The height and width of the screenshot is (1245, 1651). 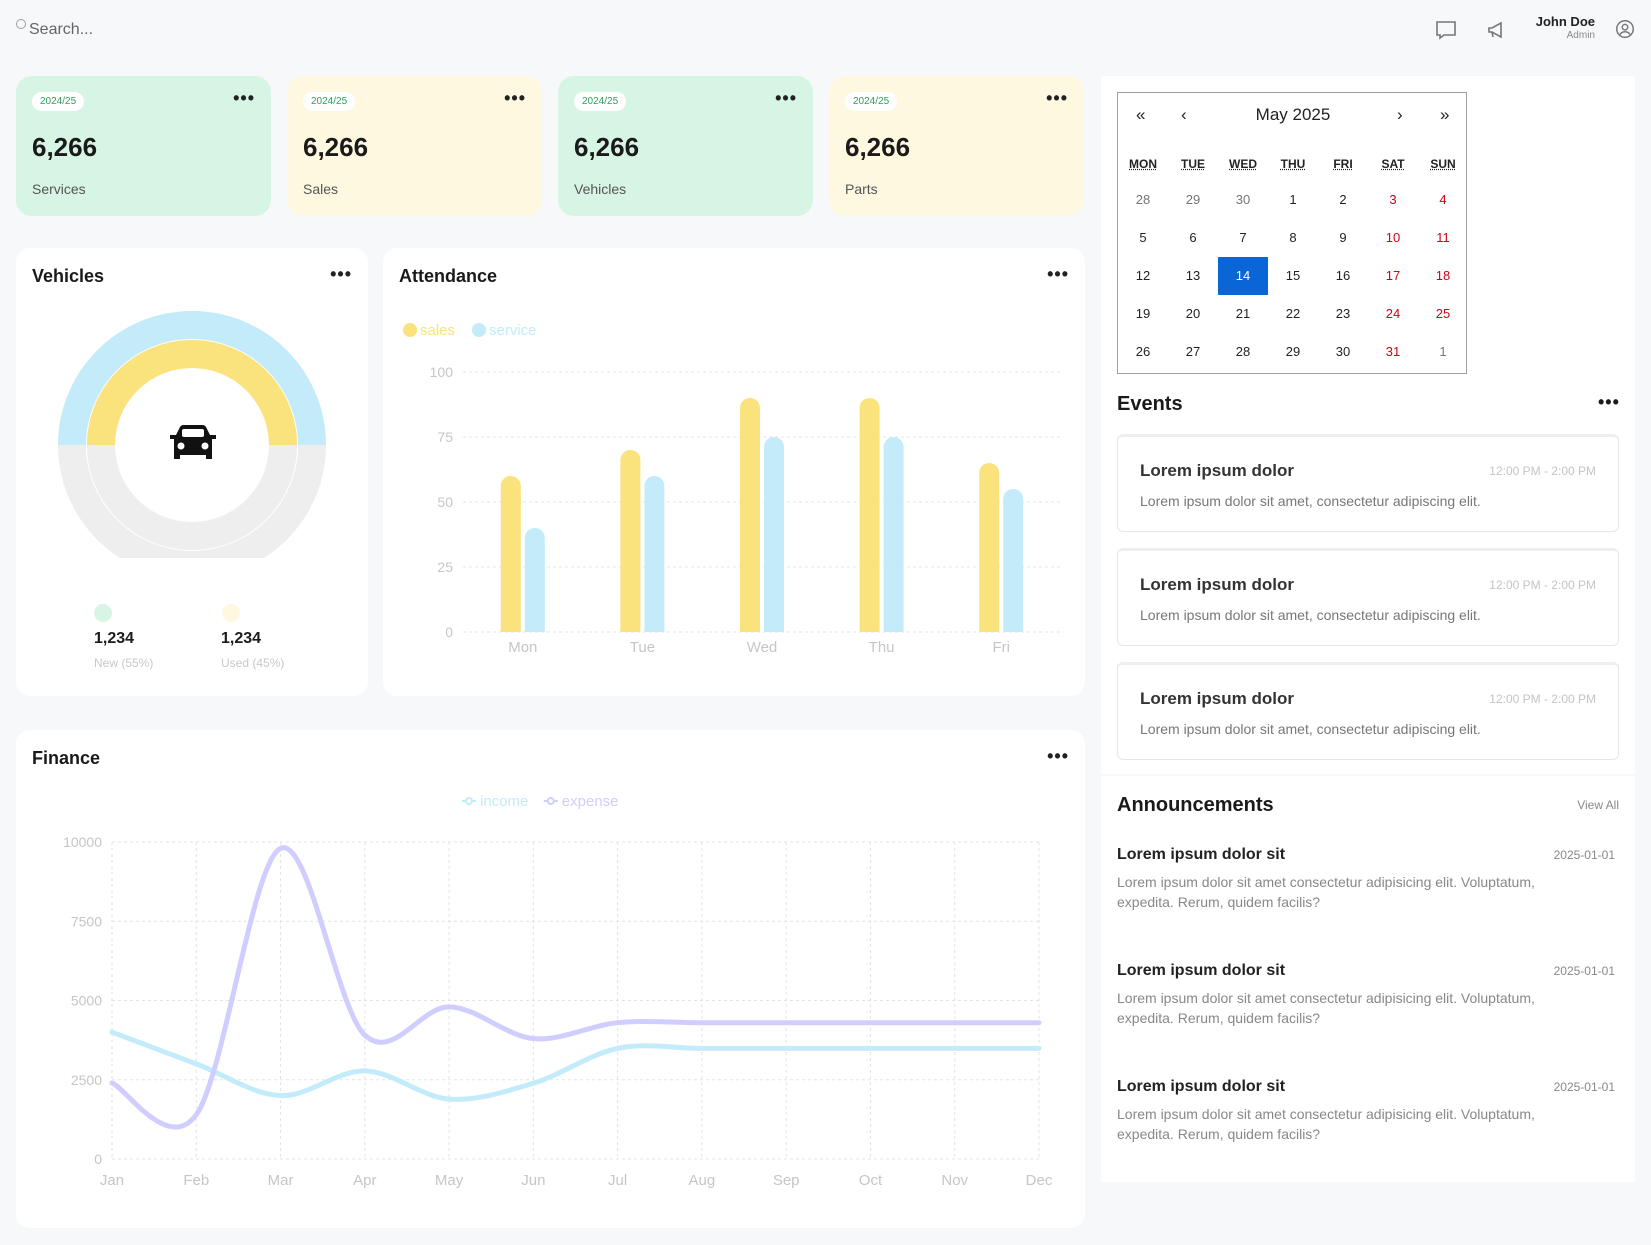 What do you see at coordinates (1193, 351) in the screenshot?
I see `calendar-day: 27` at bounding box center [1193, 351].